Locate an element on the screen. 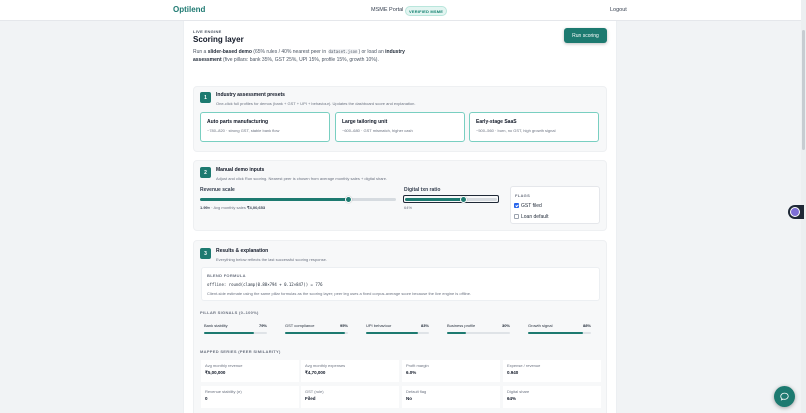 This screenshot has width=806, height=413. page-title: Scoring layer is located at coordinates (218, 39).